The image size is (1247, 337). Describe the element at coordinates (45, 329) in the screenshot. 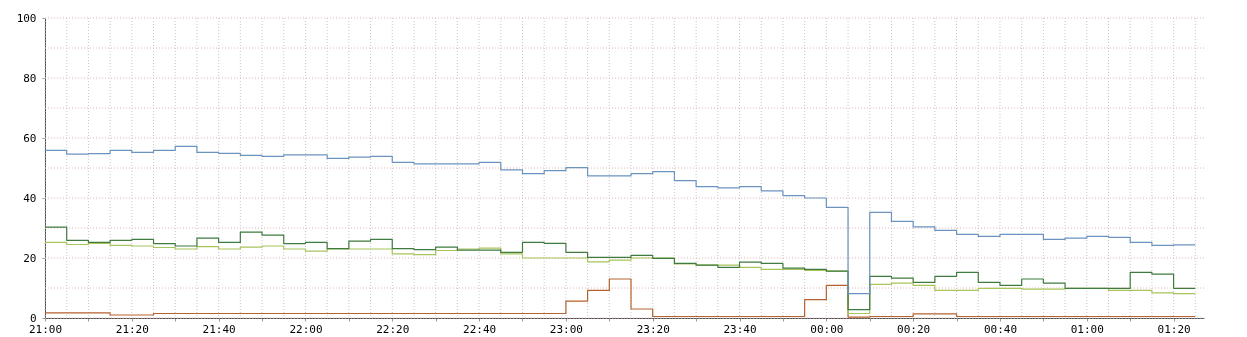

I see `x-tick-label: 21:00` at that location.